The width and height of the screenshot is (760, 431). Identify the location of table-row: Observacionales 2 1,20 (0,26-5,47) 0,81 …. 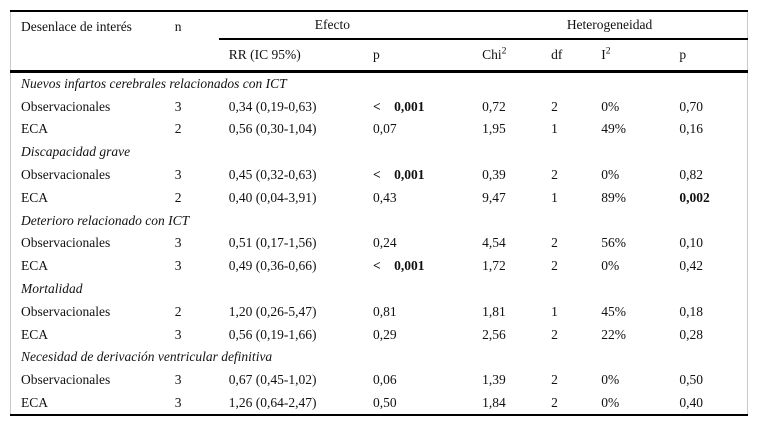
(379, 311).